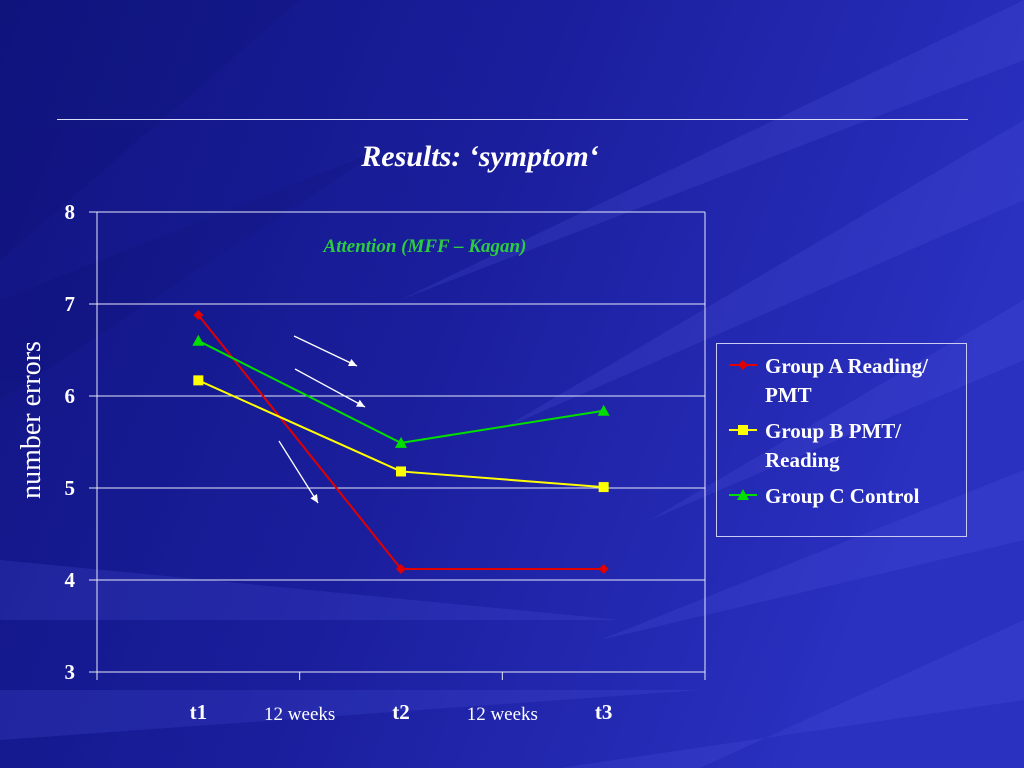 This screenshot has height=768, width=1024. I want to click on legend-item-group-b: Group B PMT/ Reading, so click(846, 446).